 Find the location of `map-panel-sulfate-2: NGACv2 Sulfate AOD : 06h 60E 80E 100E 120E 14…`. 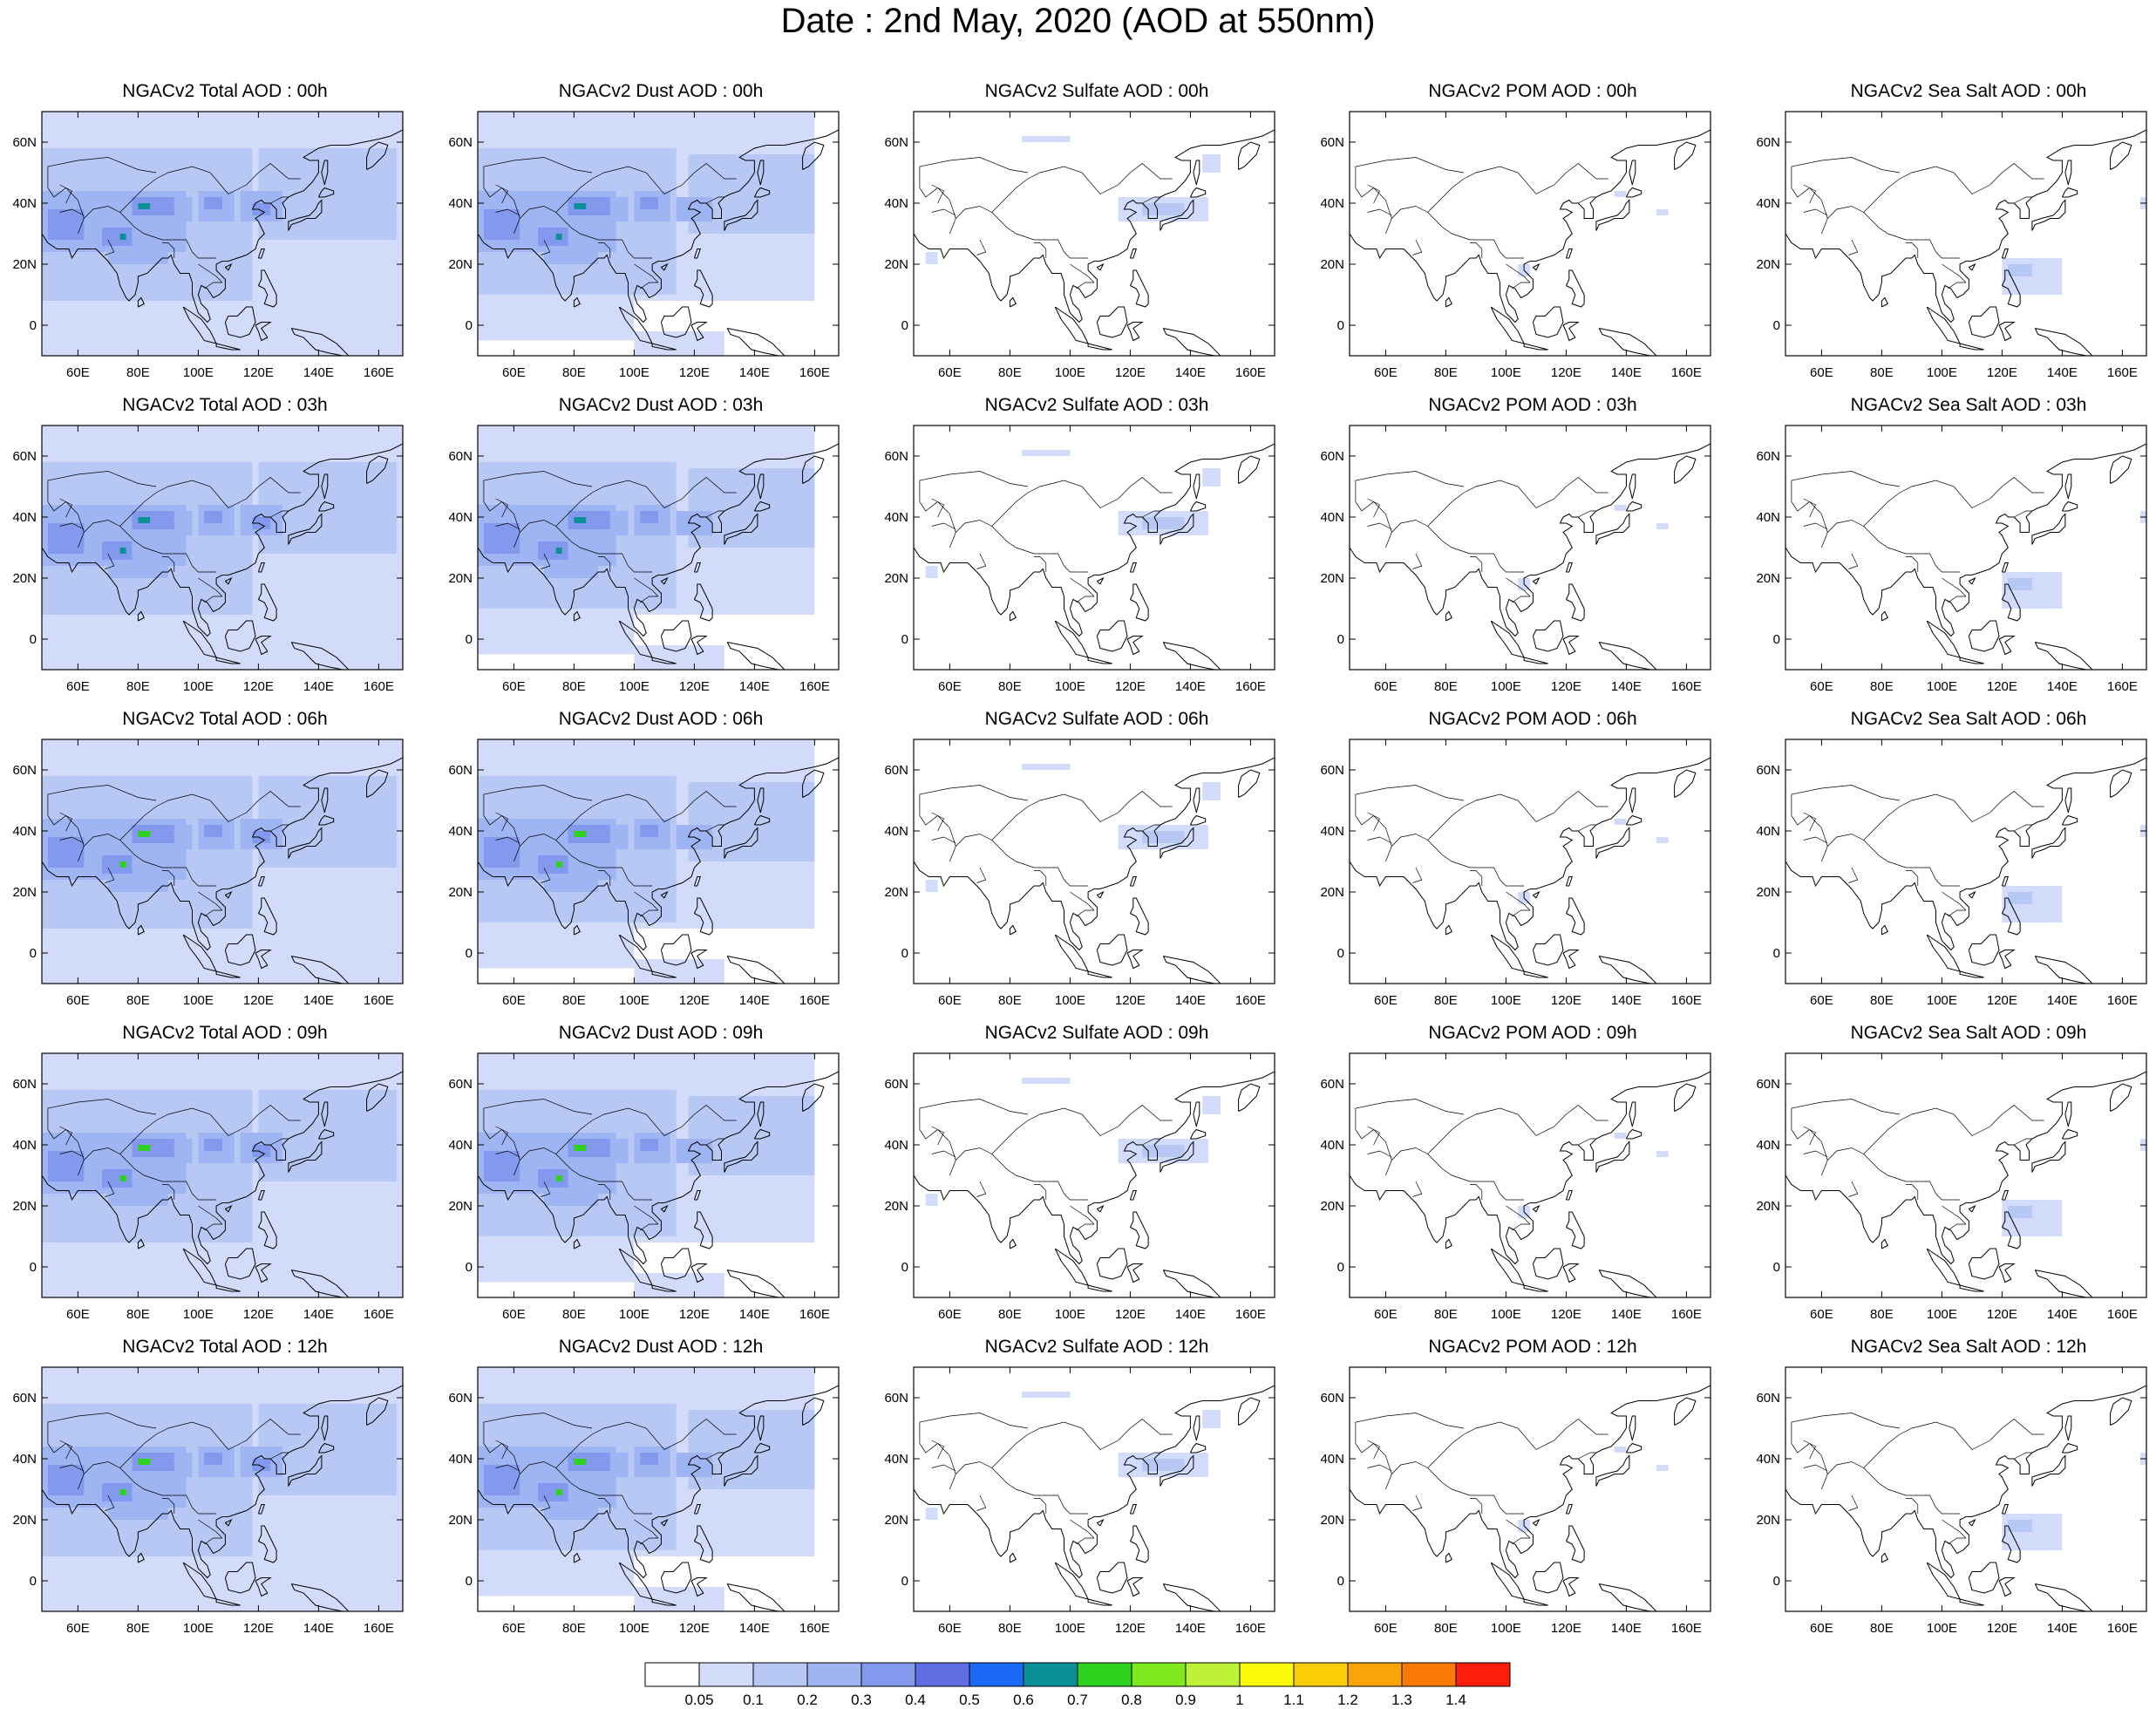

map-panel-sulfate-2: NGACv2 Sulfate AOD : 06h 60E 80E 100E 120E 14… is located at coordinates (1090, 858).